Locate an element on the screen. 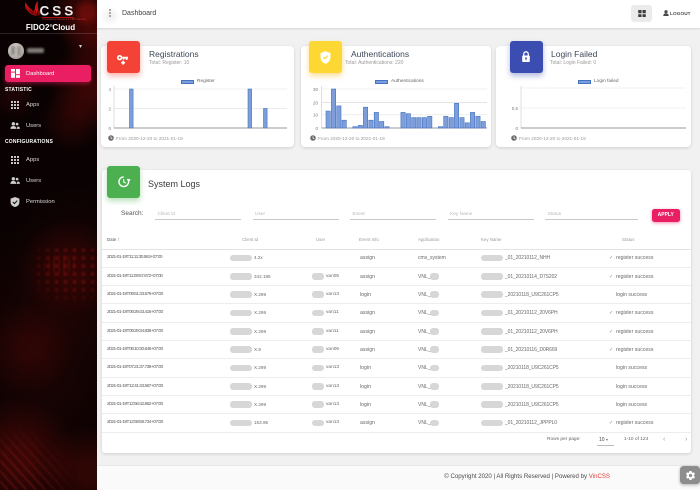 This screenshot has height=490, width=700. svg-text: 4 is located at coordinates (109, 89).